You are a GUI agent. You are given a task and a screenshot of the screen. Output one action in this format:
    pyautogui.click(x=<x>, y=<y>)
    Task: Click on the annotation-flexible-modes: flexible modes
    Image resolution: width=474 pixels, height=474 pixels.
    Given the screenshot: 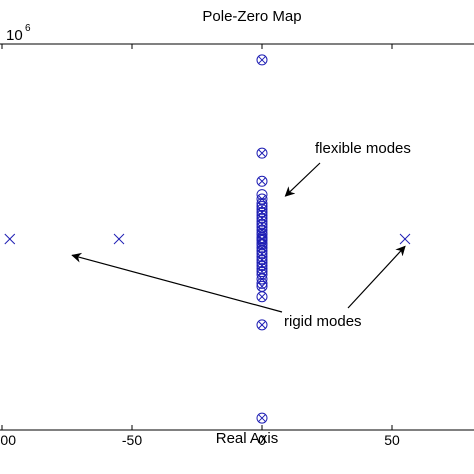 What is the action you would take?
    pyautogui.click(x=363, y=148)
    